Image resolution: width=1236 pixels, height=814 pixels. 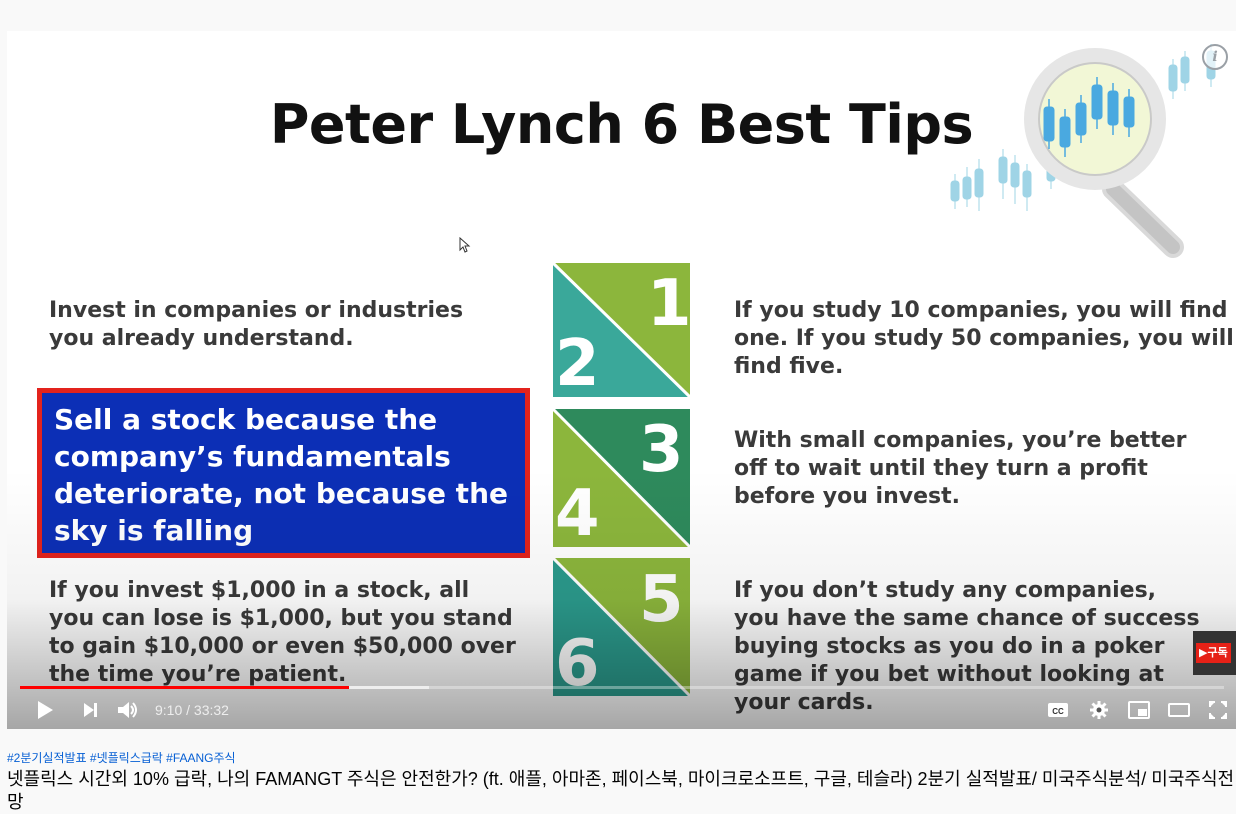 I want to click on played-bar, so click(x=185, y=687).